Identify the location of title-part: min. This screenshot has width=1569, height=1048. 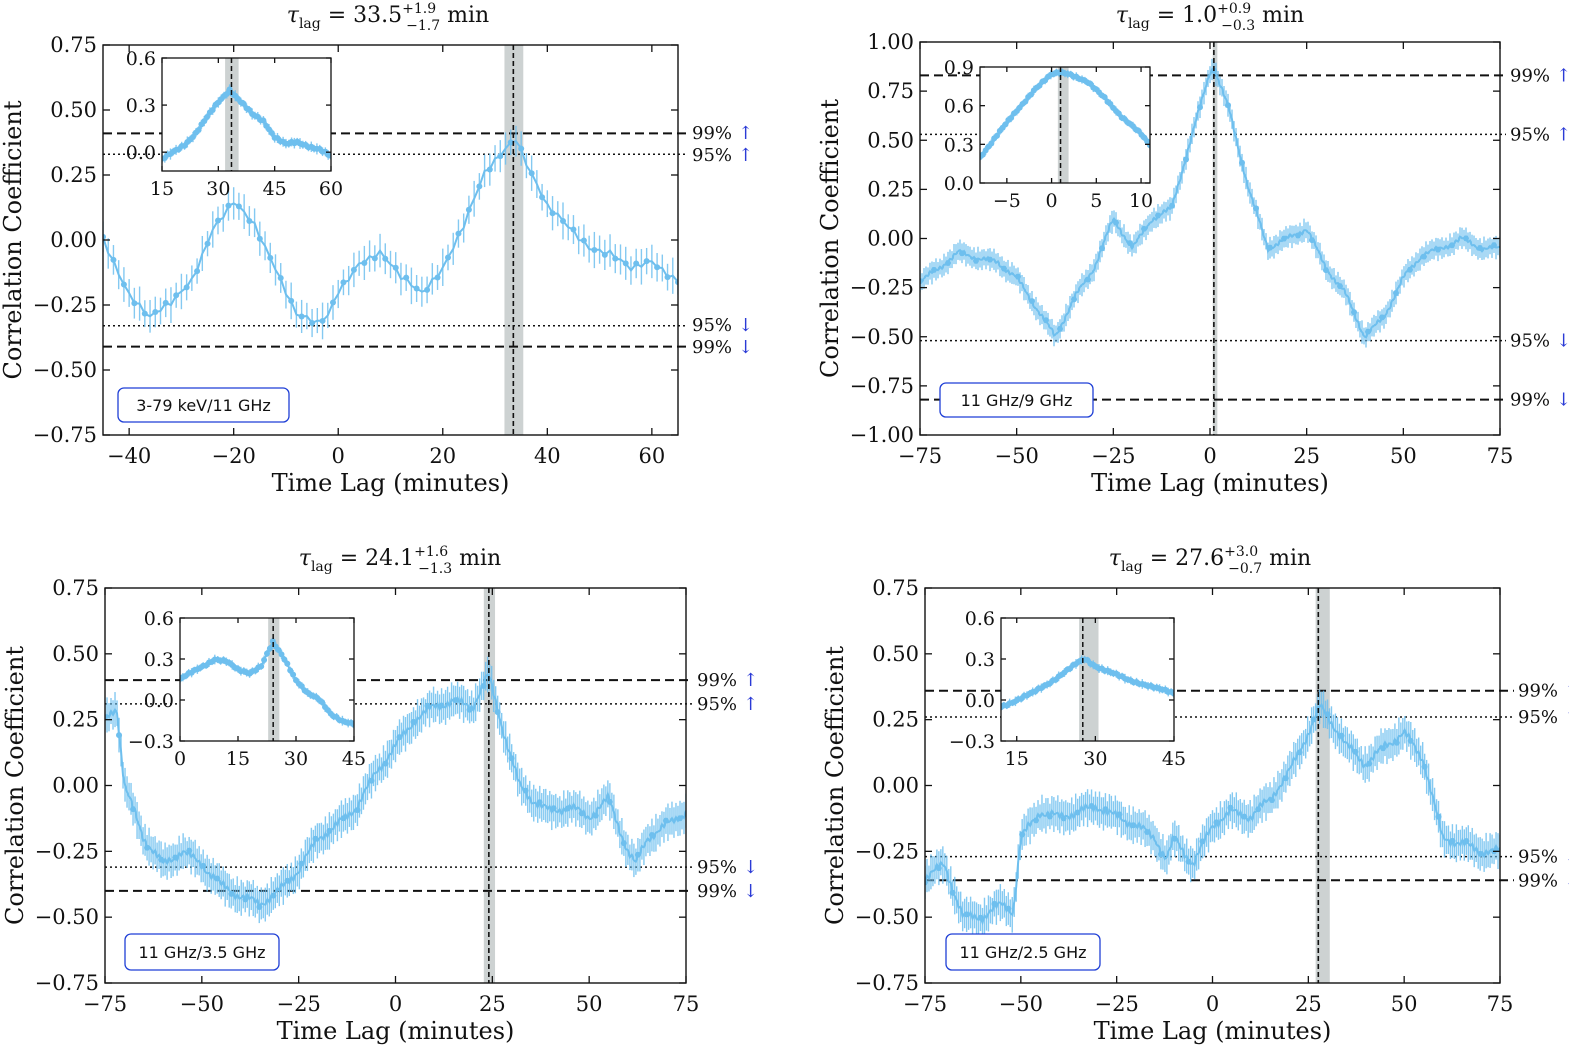
(464, 15).